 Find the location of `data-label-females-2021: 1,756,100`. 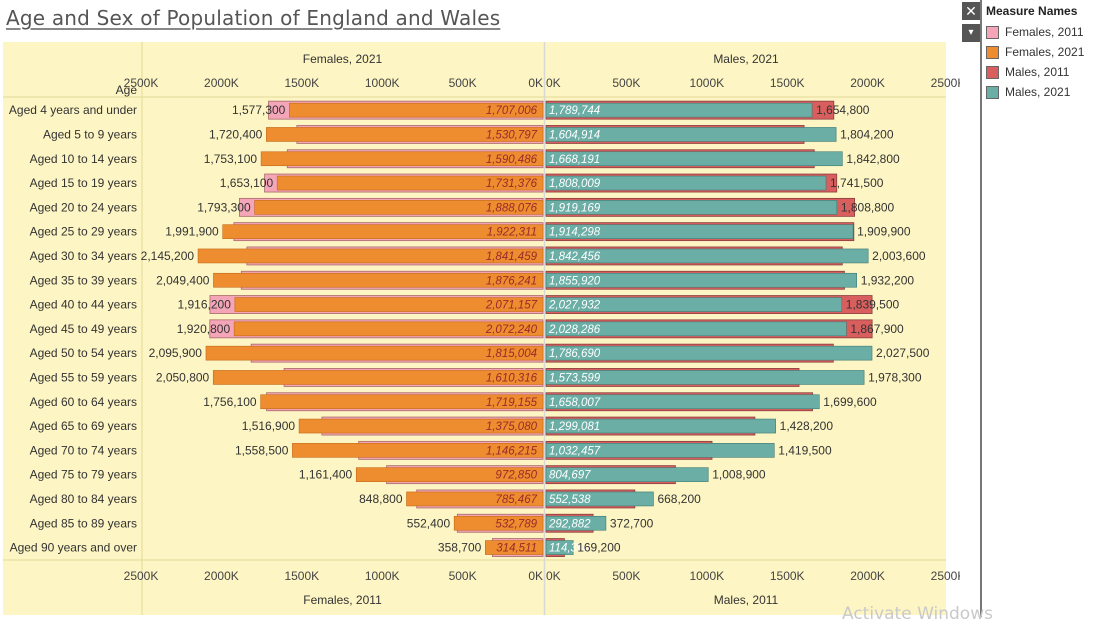

data-label-females-2021: 1,756,100 is located at coordinates (230, 402).